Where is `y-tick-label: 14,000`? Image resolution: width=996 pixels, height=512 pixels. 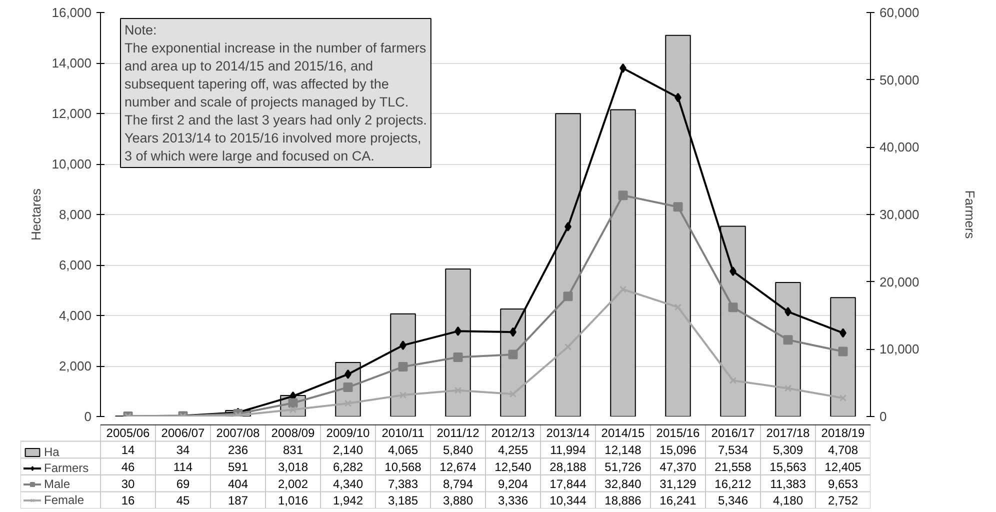
y-tick-label: 14,000 is located at coordinates (72, 63).